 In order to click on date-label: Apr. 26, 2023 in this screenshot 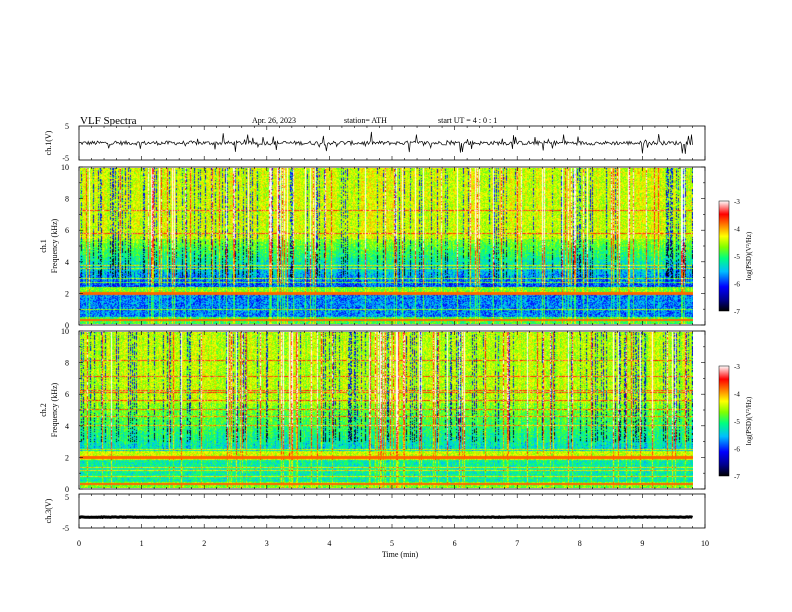, I will do `click(274, 120)`.